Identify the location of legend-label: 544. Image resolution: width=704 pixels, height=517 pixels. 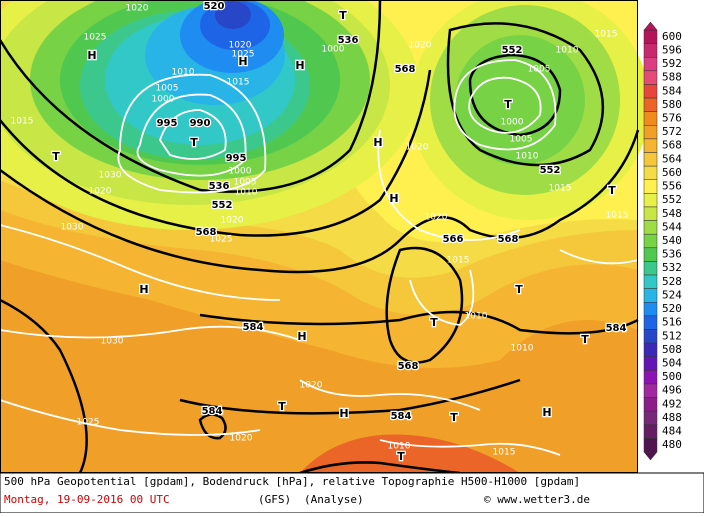
(672, 226).